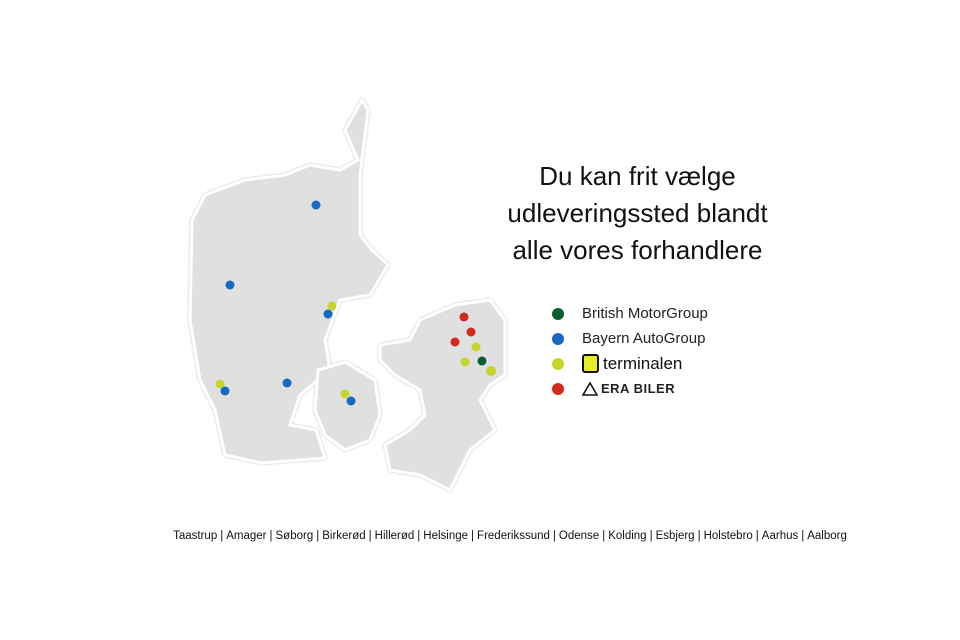 Image resolution: width=960 pixels, height=640 pixels. What do you see at coordinates (728, 536) in the screenshot?
I see `city-name: Holstebro` at bounding box center [728, 536].